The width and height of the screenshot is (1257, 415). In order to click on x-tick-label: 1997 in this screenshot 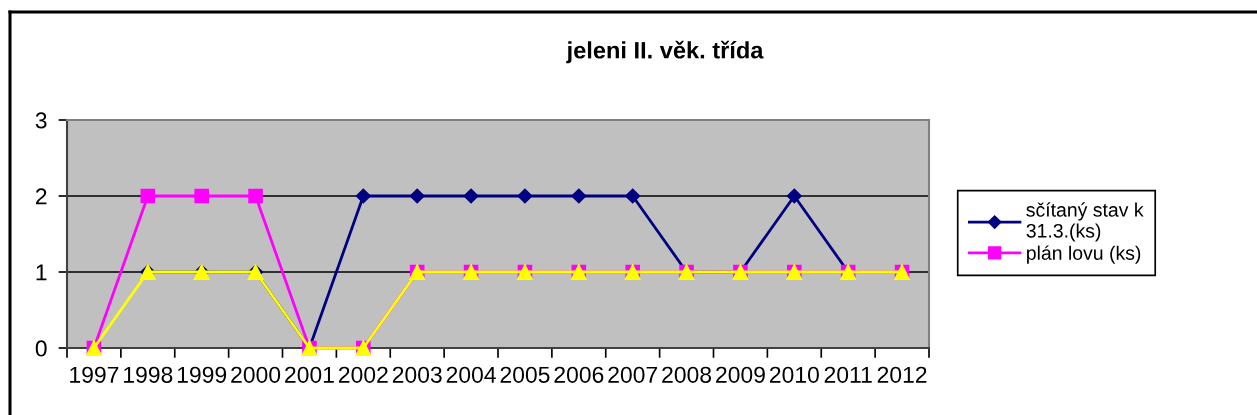, I will do `click(94, 374)`.